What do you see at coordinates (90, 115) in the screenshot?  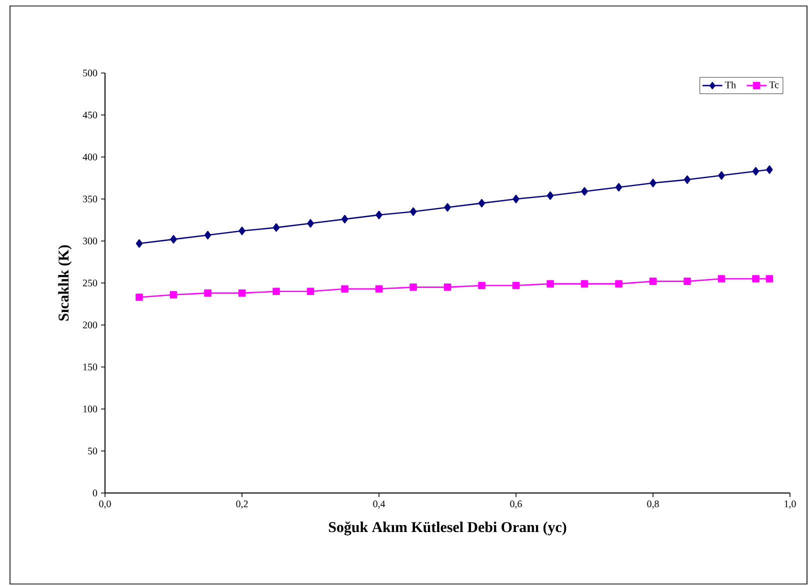 I see `y-tick-label: 450` at bounding box center [90, 115].